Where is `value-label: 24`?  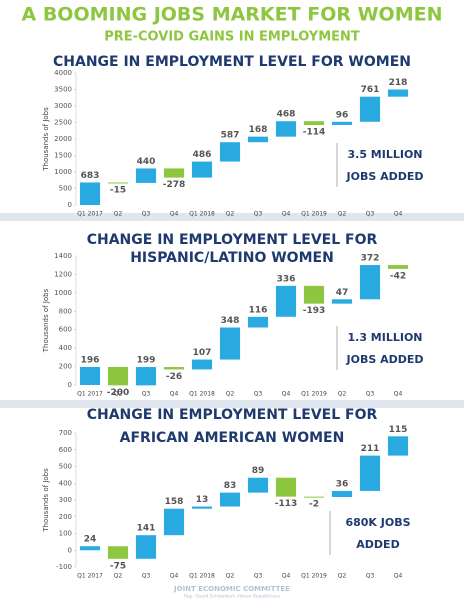 value-label: 24 is located at coordinates (90, 540).